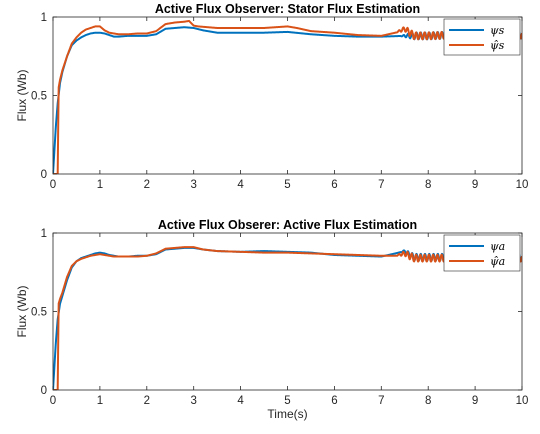 The height and width of the screenshot is (434, 540). I want to click on legend-label: ψs, so click(497, 30).